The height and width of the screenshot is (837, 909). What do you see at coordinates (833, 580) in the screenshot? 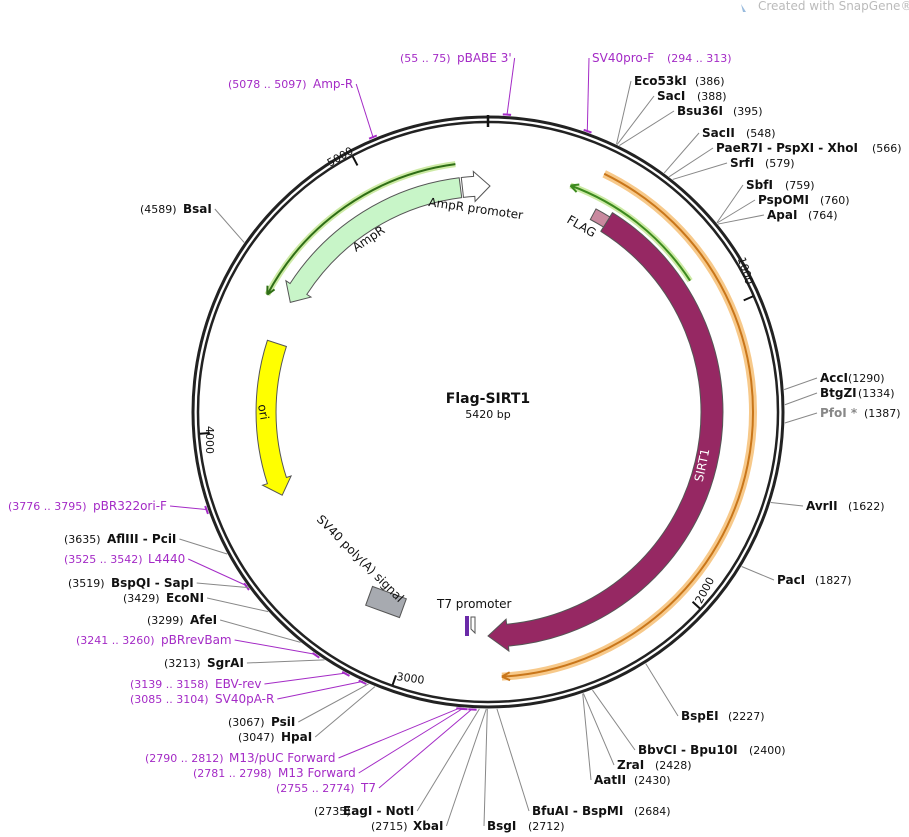
I see `enzyme-text: (1827)` at bounding box center [833, 580].